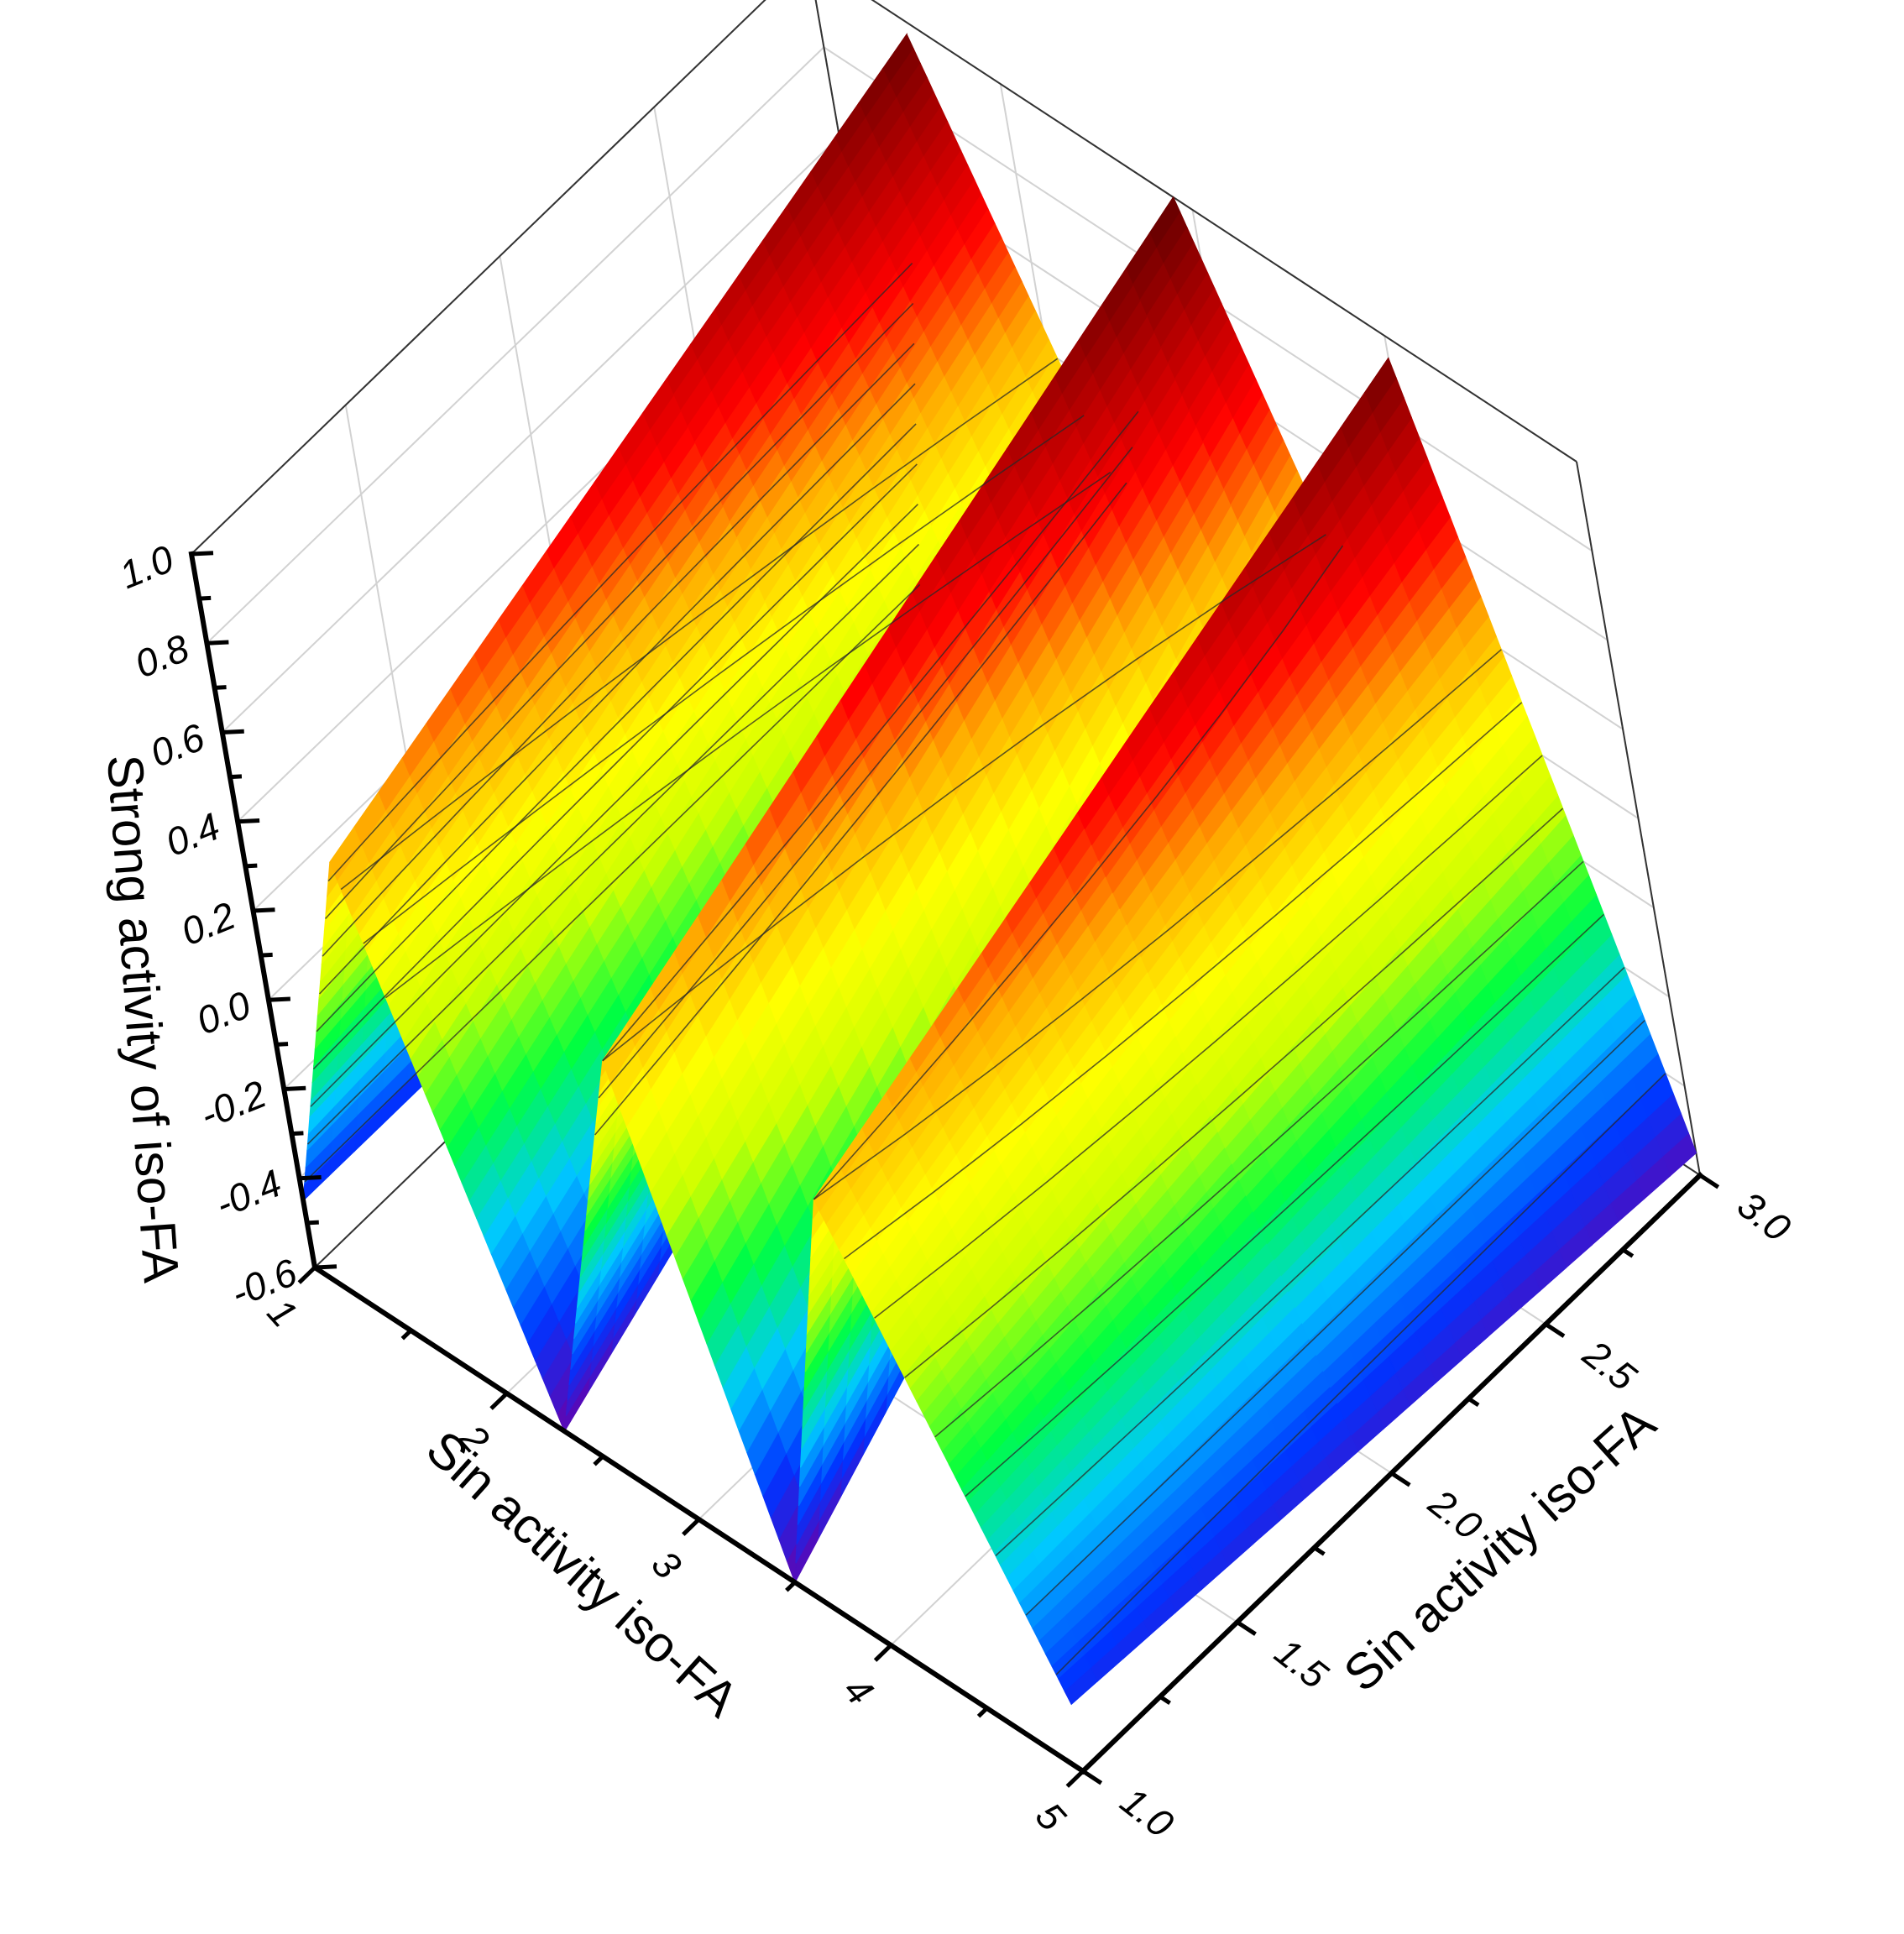 The width and height of the screenshot is (1904, 1934). I want to click on y-tick-label: 2.5, so click(1610, 1365).